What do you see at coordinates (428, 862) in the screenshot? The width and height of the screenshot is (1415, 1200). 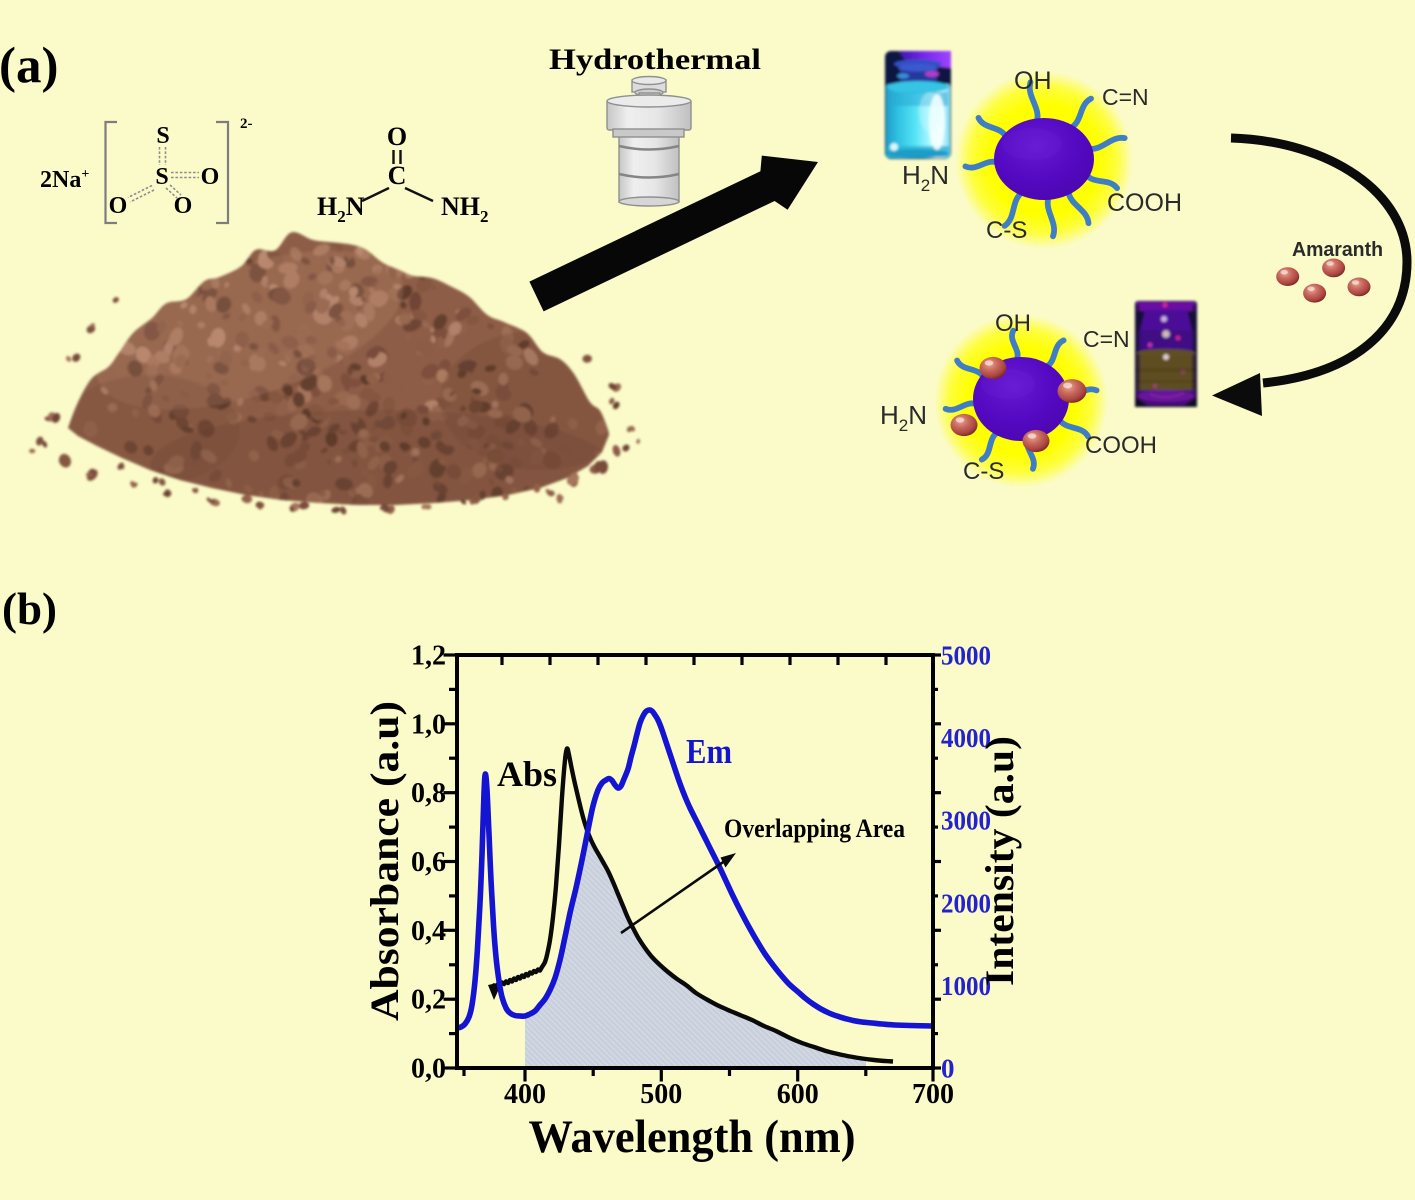 I see `svg-text: 0,6` at bounding box center [428, 862].